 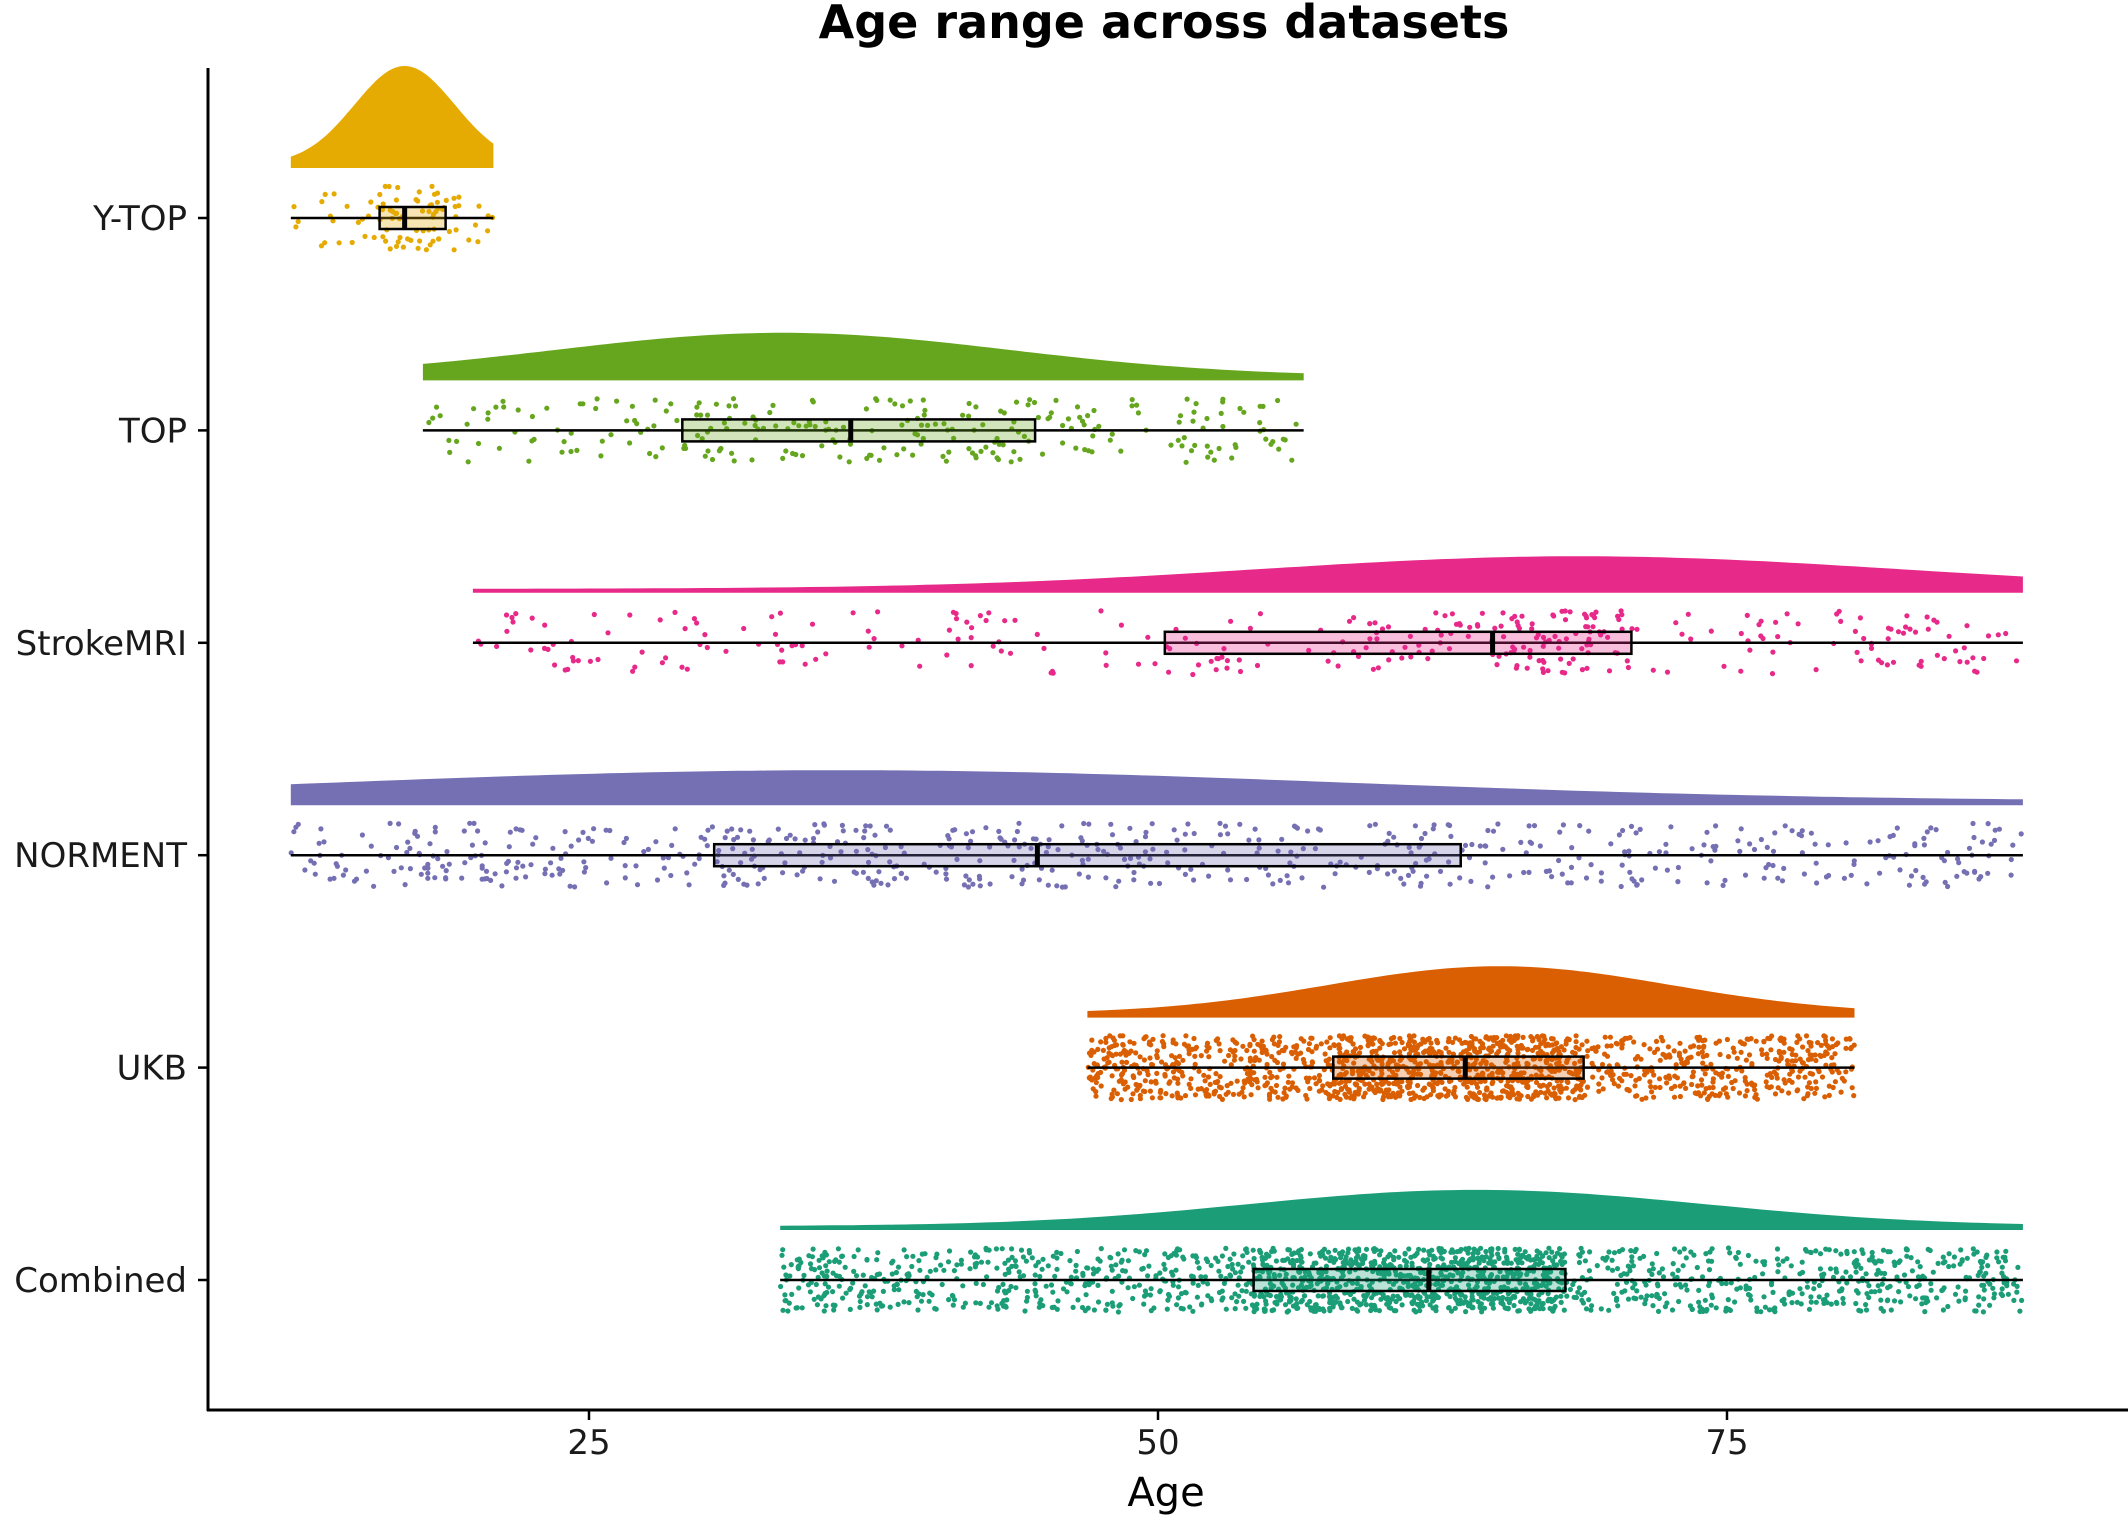 What do you see at coordinates (588, 1443) in the screenshot?
I see `x-tick-label: 25` at bounding box center [588, 1443].